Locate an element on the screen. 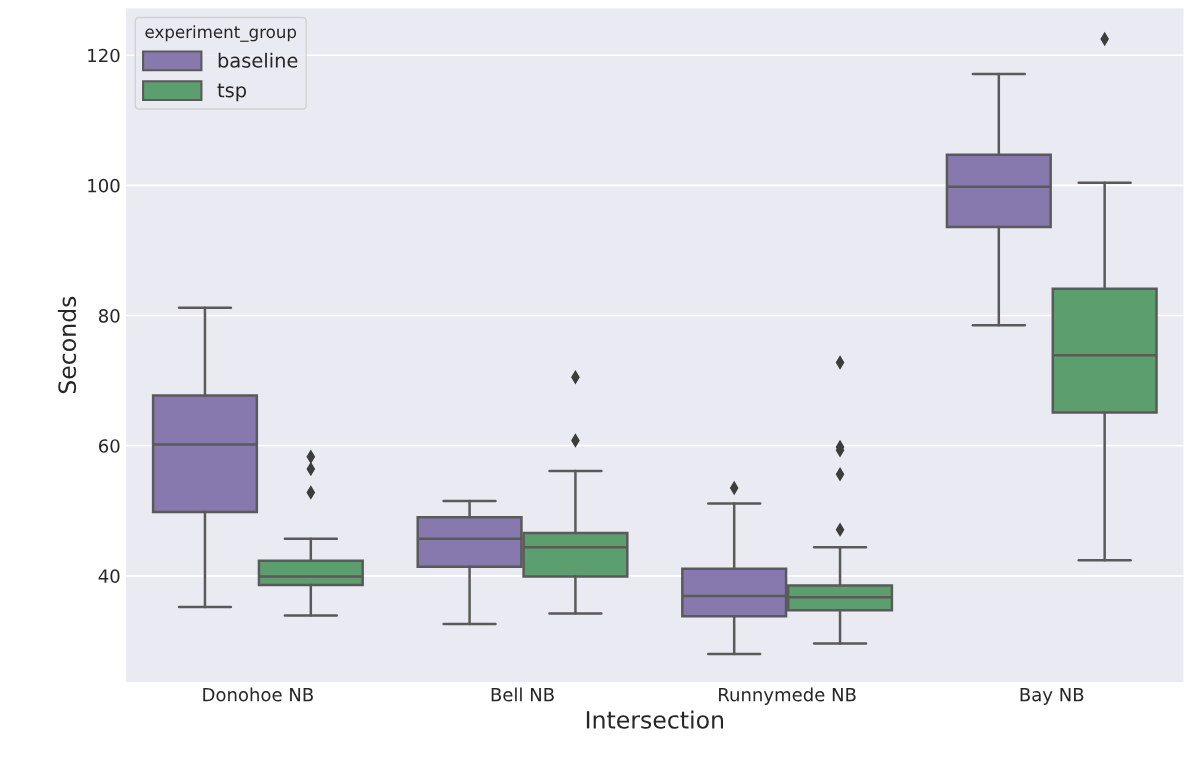 The image size is (1196, 773). x-tick-label: Bay NB is located at coordinates (1052, 696).